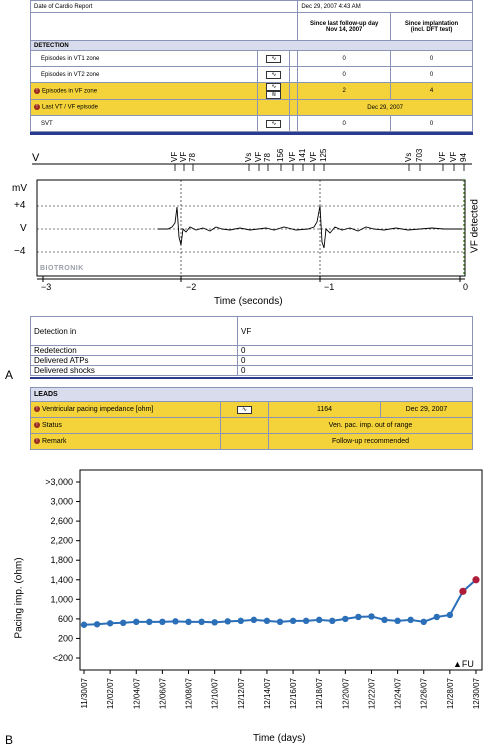 This screenshot has width=489, height=750. I want to click on report-date-label: Date of Cardio Report, so click(164, 6).